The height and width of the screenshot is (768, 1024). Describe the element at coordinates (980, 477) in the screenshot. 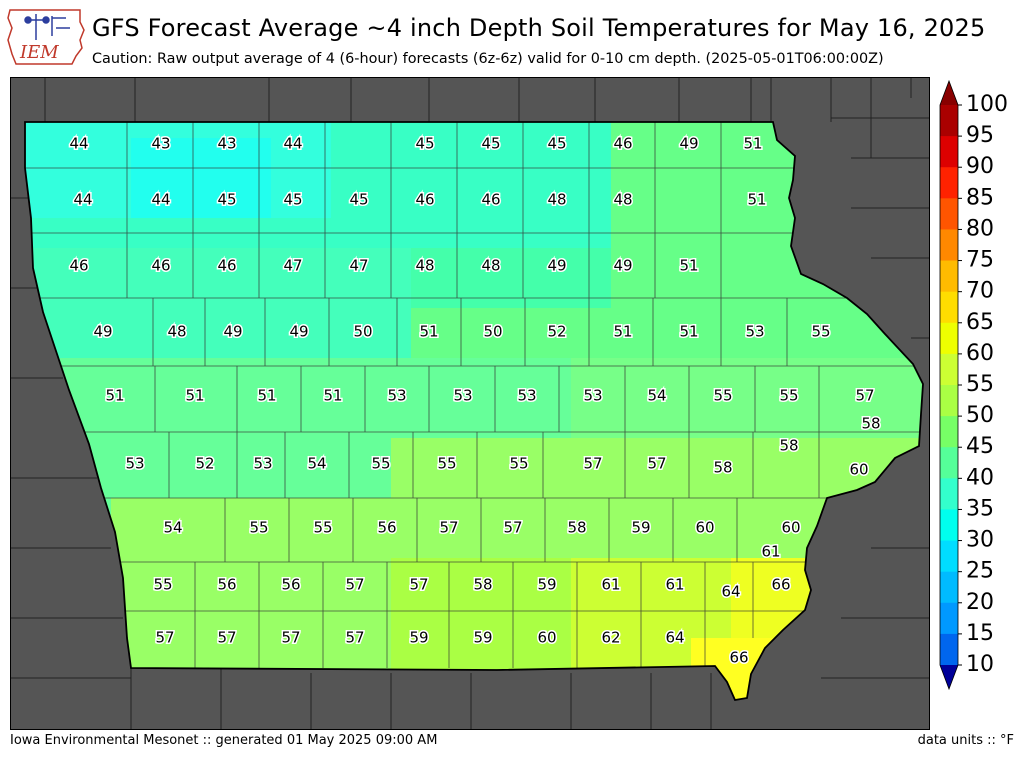

I see `colorbar-tick-label: 40` at that location.